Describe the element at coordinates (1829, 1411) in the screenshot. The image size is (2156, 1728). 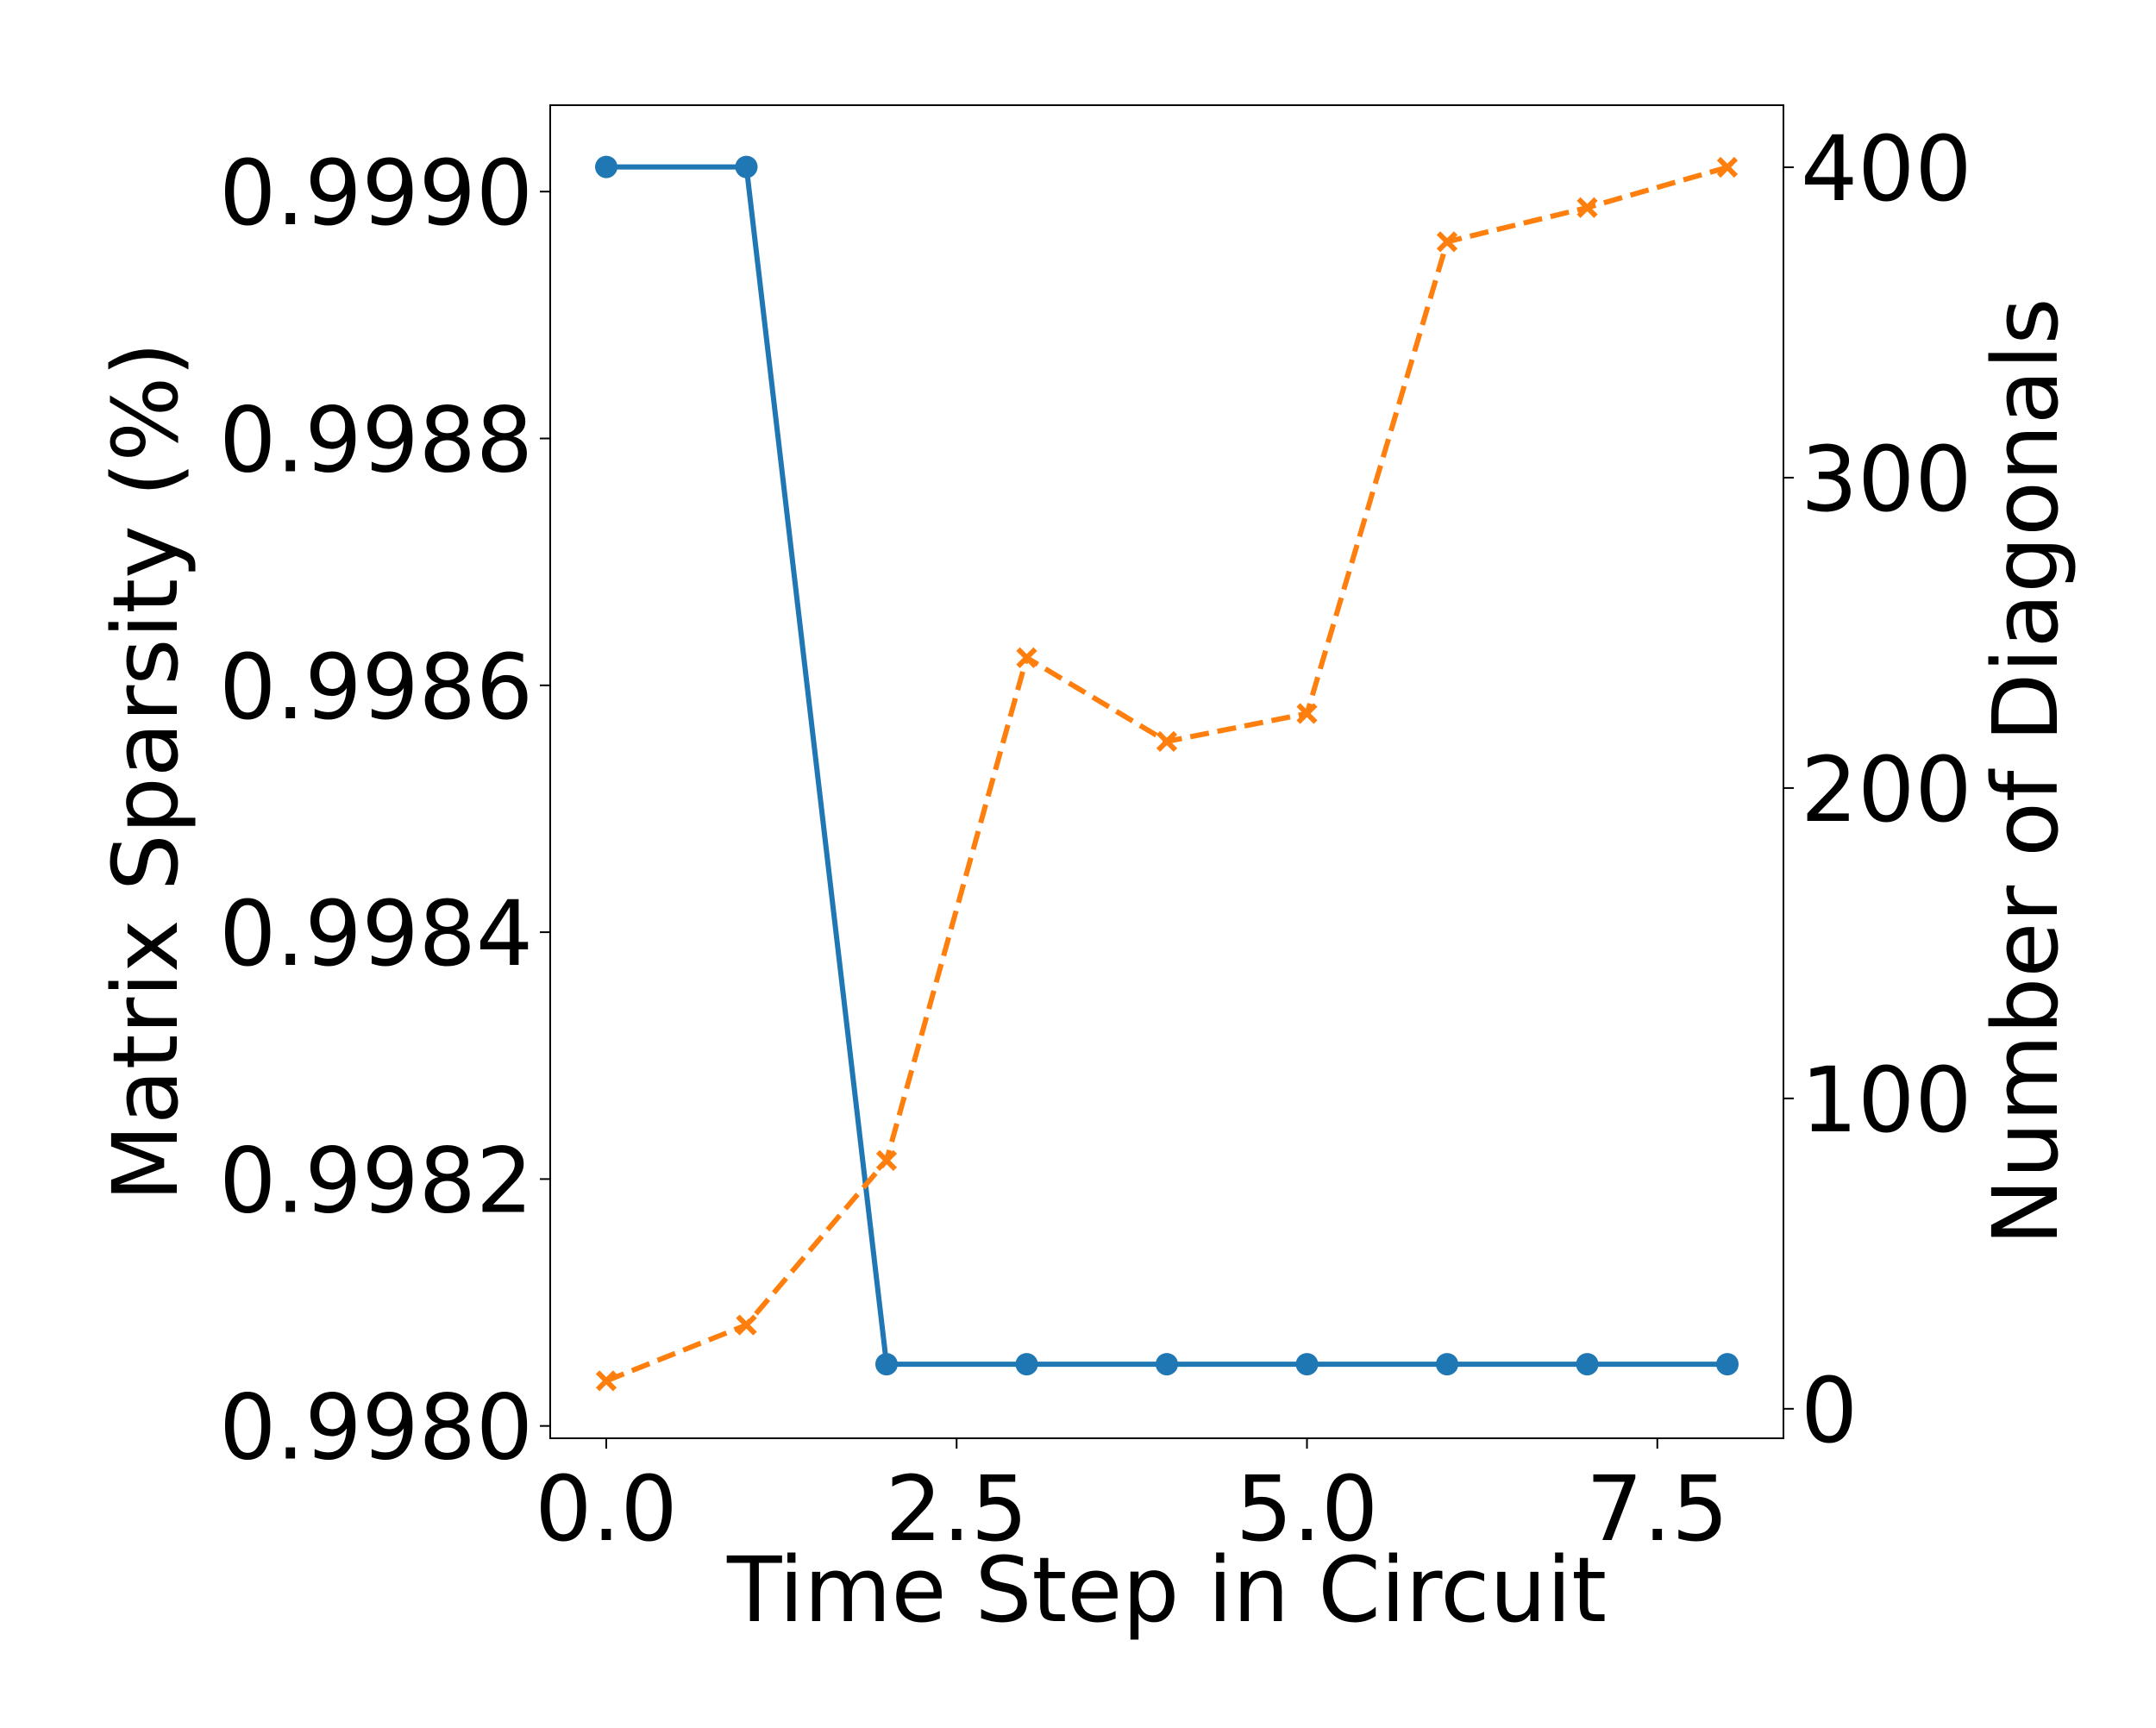
I see `right-y-tick-label: 0` at that location.